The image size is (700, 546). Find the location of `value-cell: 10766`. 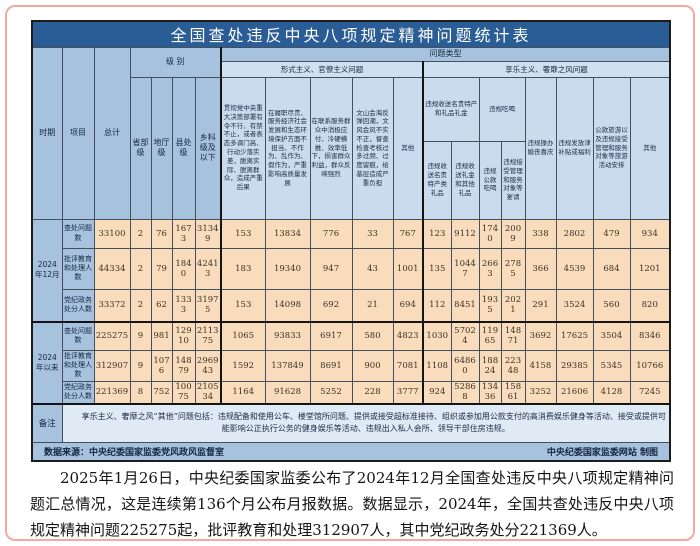

value-cell: 10766 is located at coordinates (650, 365).